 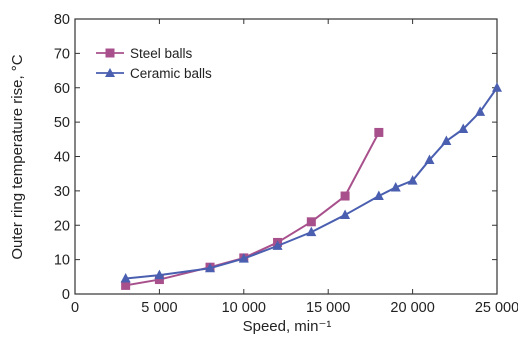 I want to click on y-tick-label-2: 20, so click(x=62, y=226).